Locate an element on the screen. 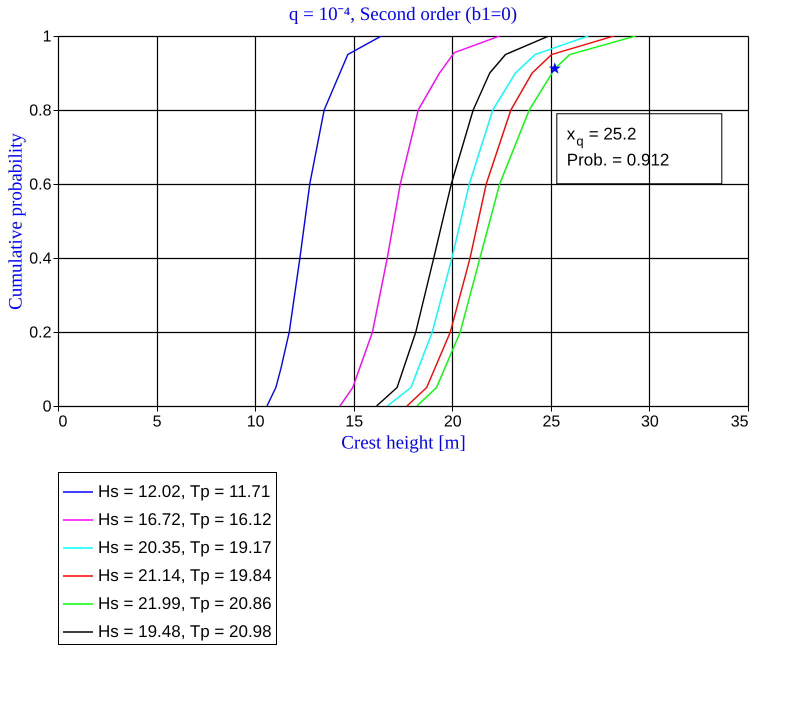  x-tick-label: 5 is located at coordinates (157, 422).